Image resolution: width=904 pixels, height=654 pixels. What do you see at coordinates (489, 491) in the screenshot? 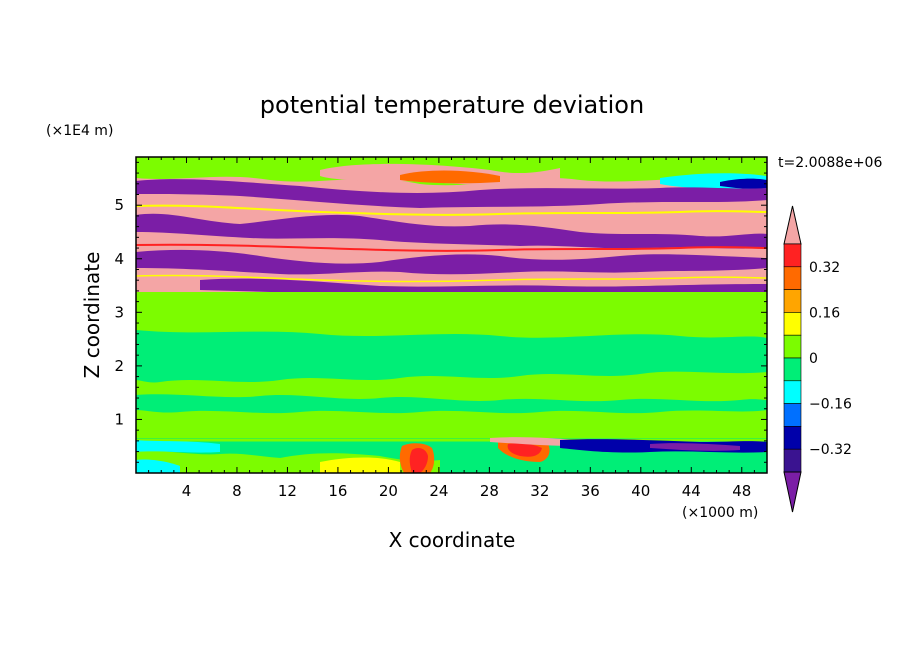
I see `x-tick-label: 28` at bounding box center [489, 491].